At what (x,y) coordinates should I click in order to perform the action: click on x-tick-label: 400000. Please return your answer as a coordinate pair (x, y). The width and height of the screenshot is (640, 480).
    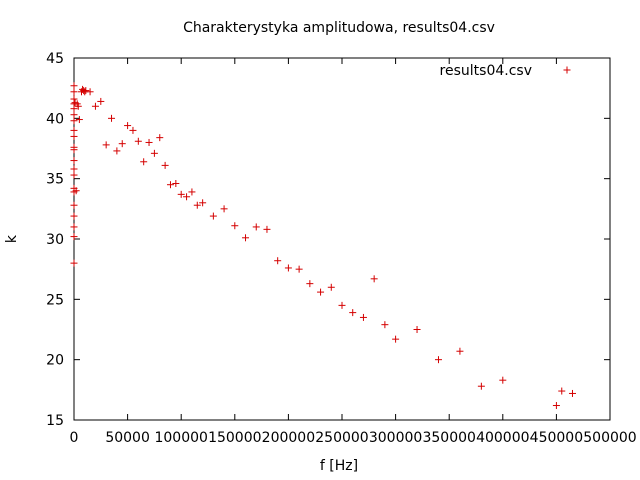
    Looking at the image, I should click on (502, 438).